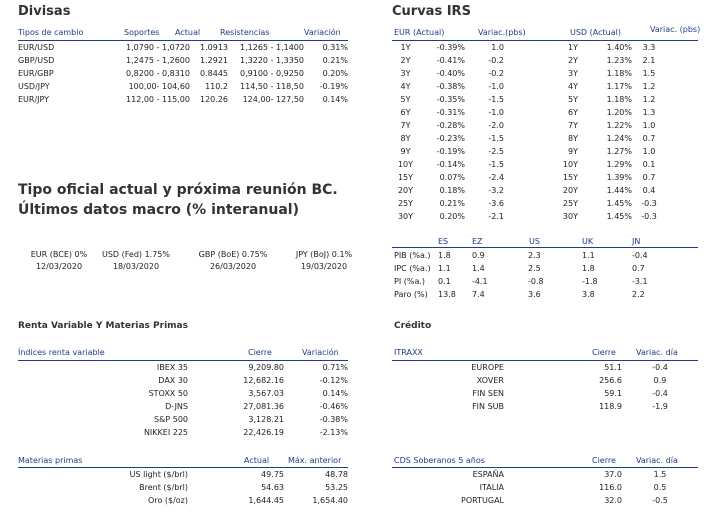 The height and width of the screenshot is (525, 708). What do you see at coordinates (411, 294) in the screenshot?
I see `table-cell: Paro (%)` at bounding box center [411, 294].